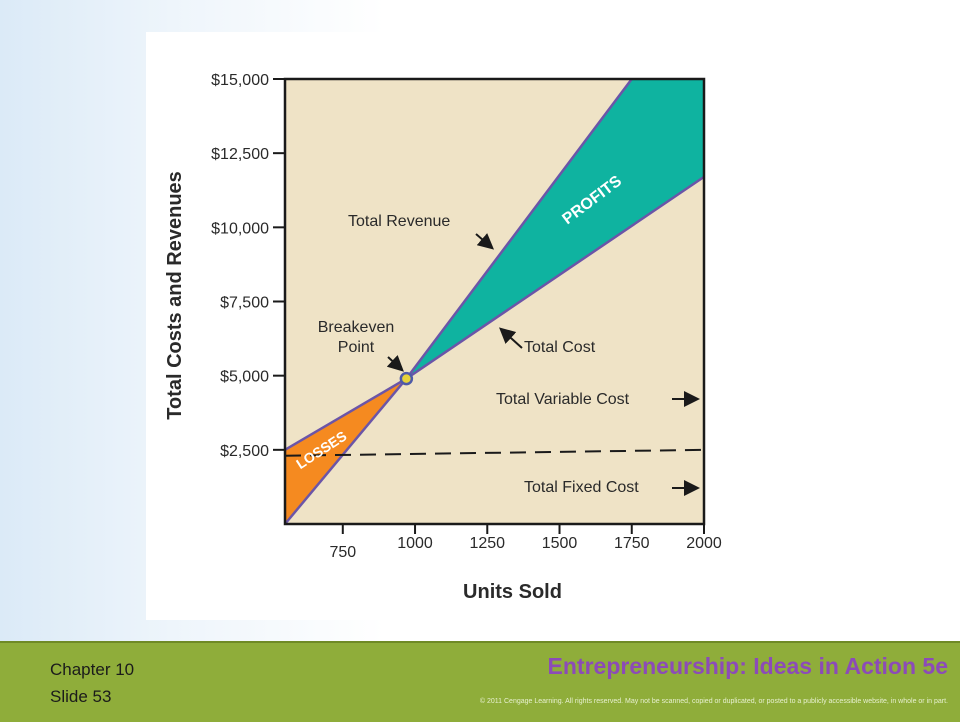 The width and height of the screenshot is (960, 722). What do you see at coordinates (487, 543) in the screenshot?
I see `x-tick-label: 1250` at bounding box center [487, 543].